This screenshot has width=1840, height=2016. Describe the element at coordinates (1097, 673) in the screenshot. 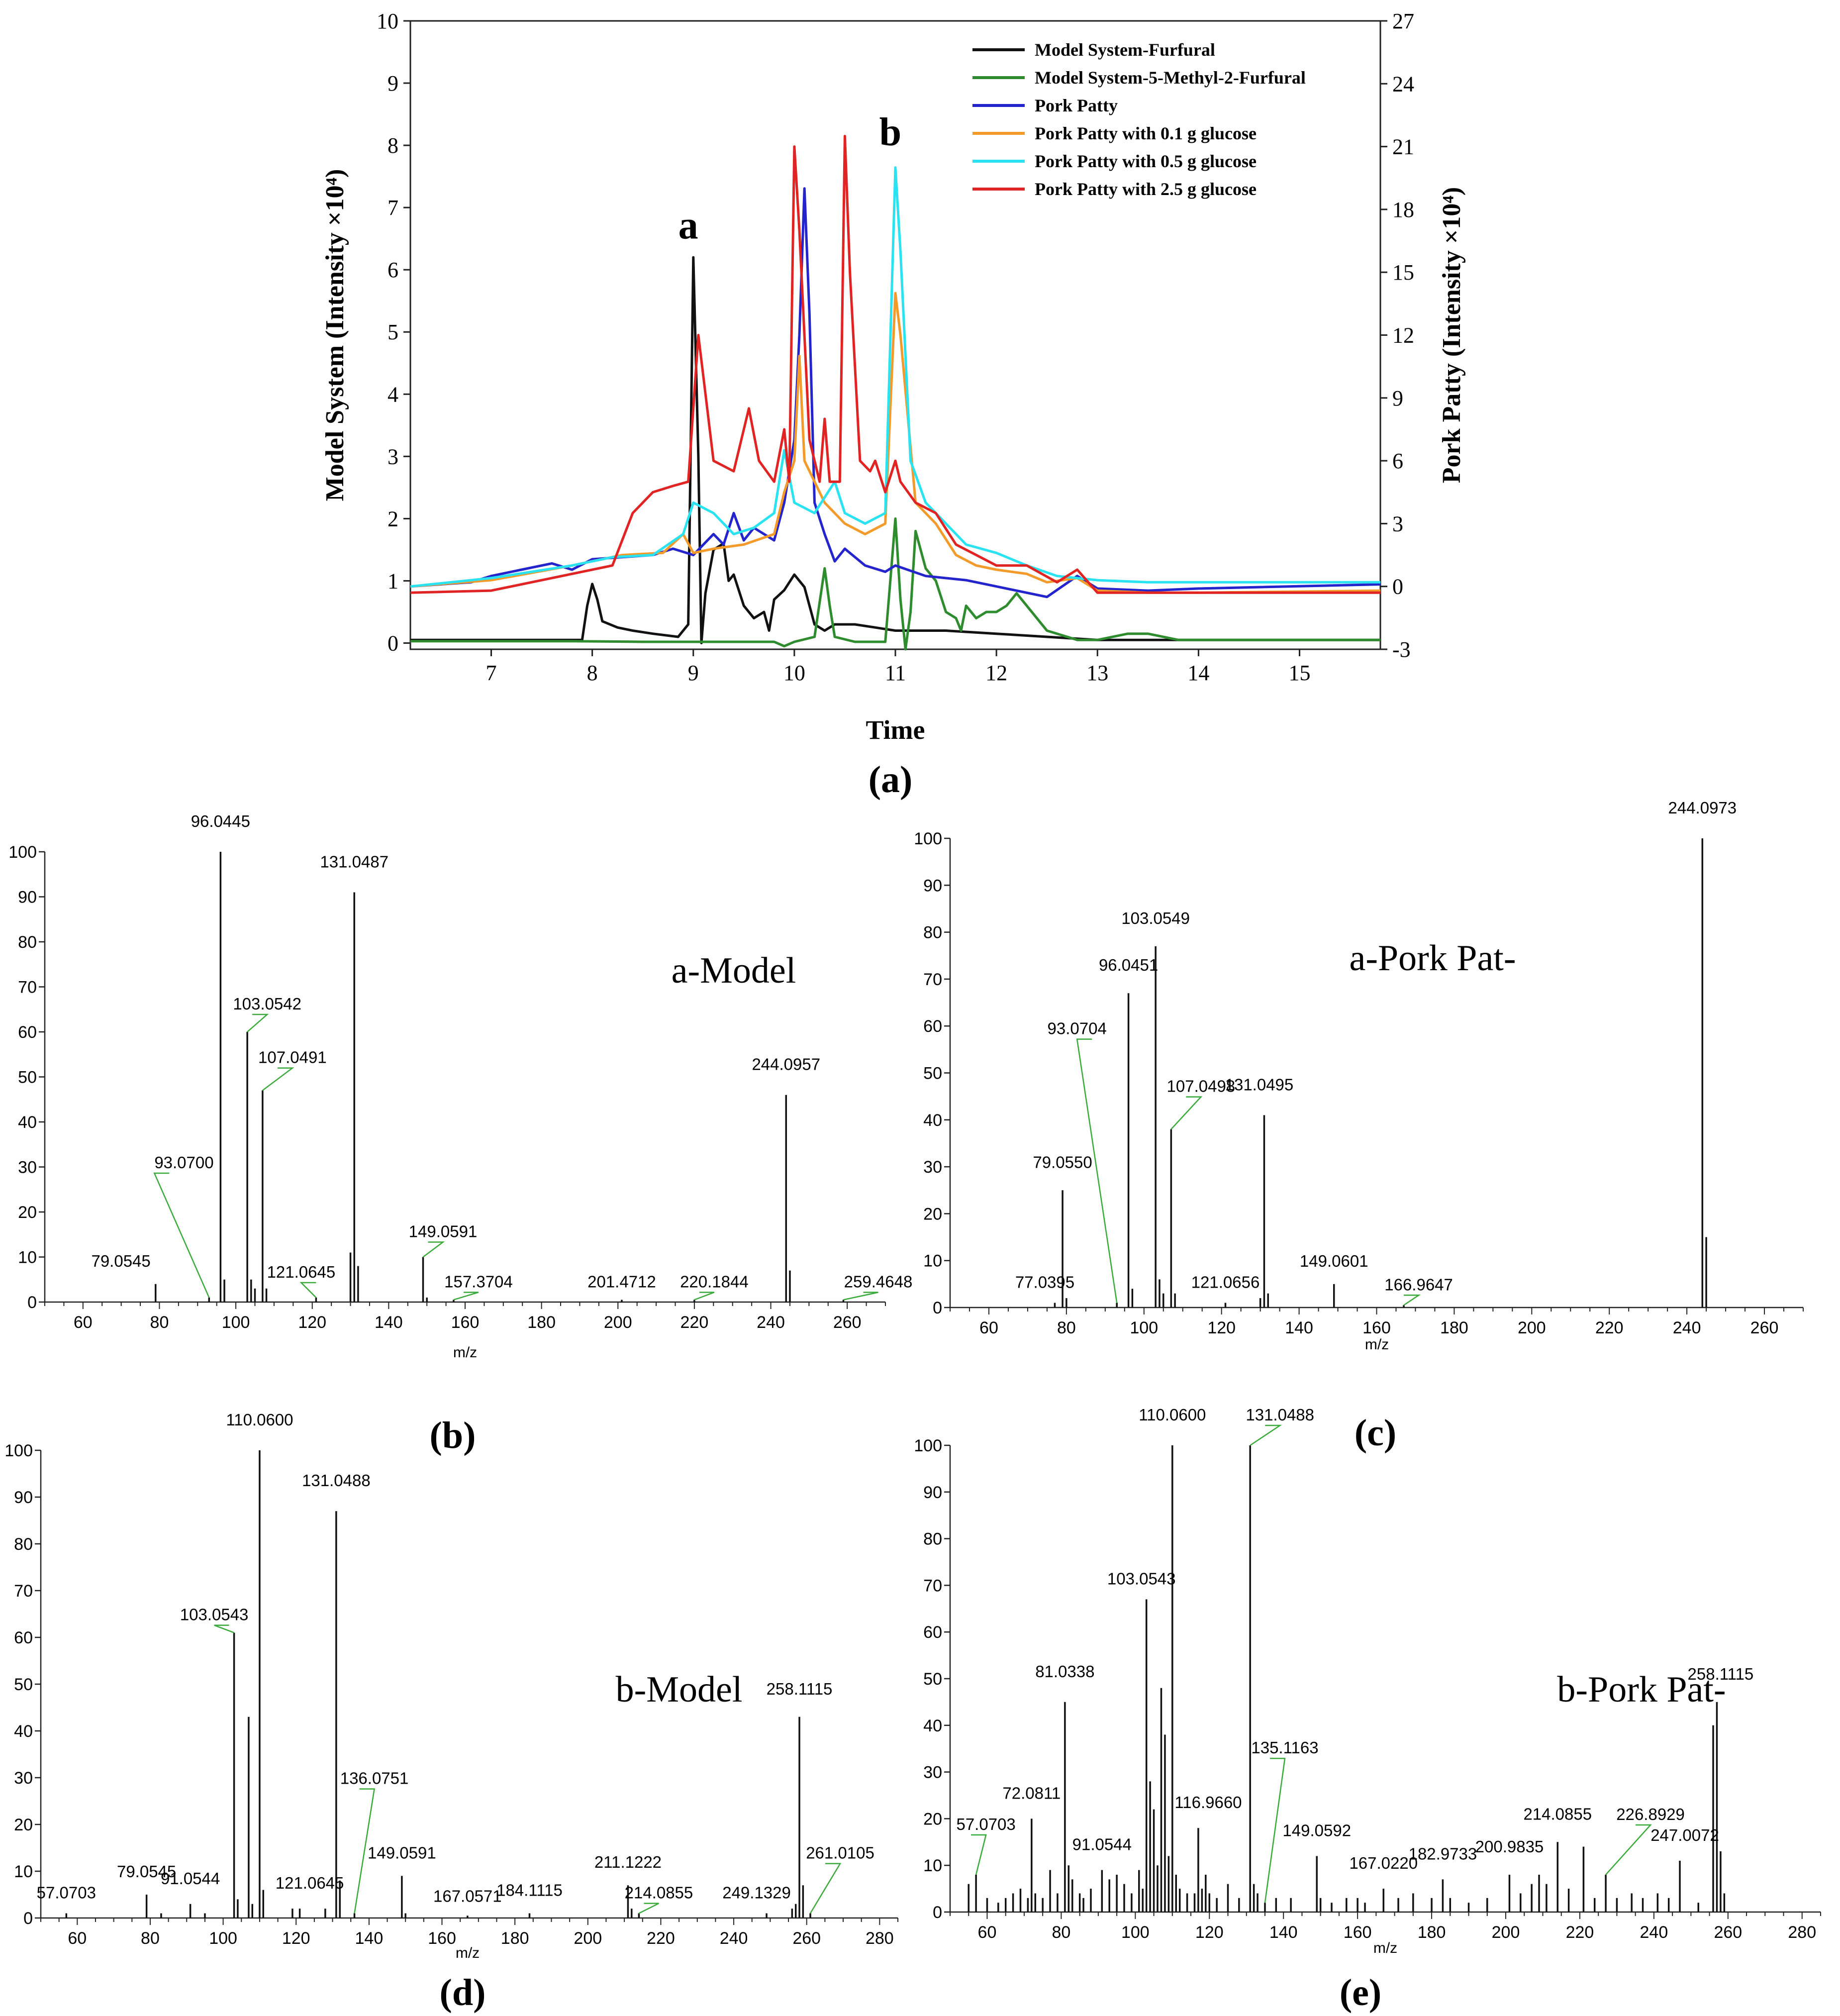

I see `x-tick-label: 13` at that location.